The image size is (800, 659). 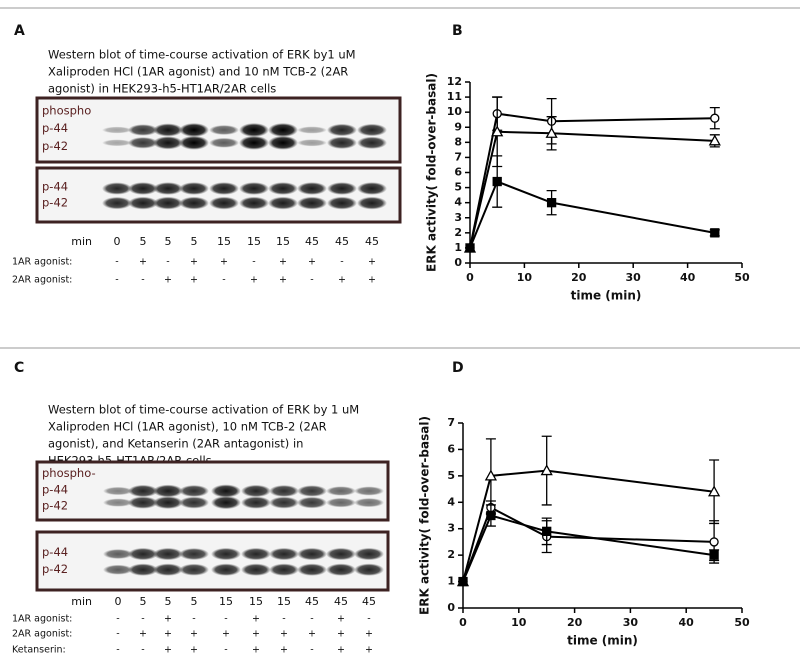 I want to click on x-axis-label: time (min), so click(x=602, y=641).